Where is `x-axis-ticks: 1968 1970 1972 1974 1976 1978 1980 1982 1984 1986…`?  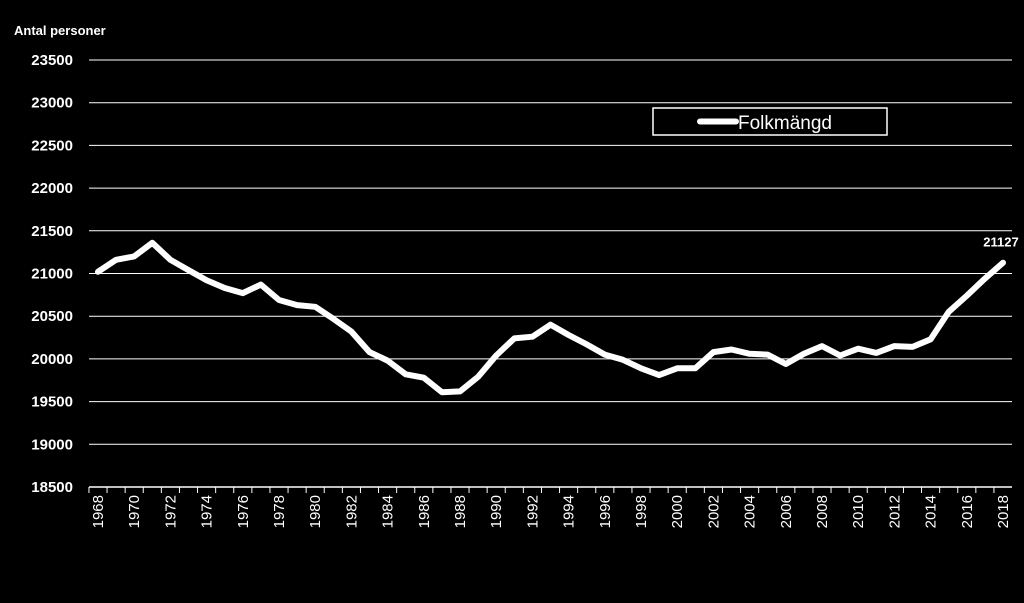
x-axis-ticks: 1968 1970 1972 1974 1976 1978 1980 1982 1984 1986… is located at coordinates (550, 507).